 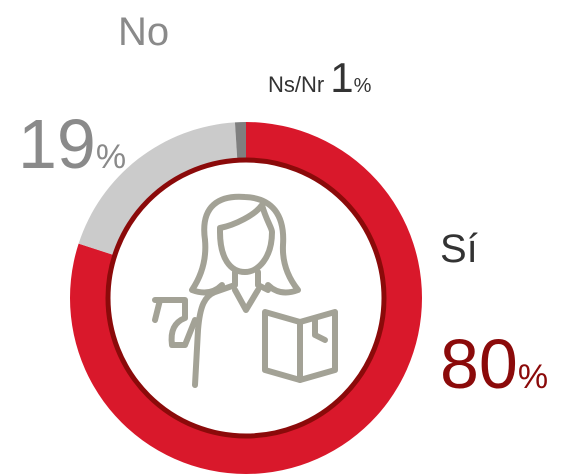 What do you see at coordinates (459, 249) in the screenshot?
I see `label: Sí` at bounding box center [459, 249].